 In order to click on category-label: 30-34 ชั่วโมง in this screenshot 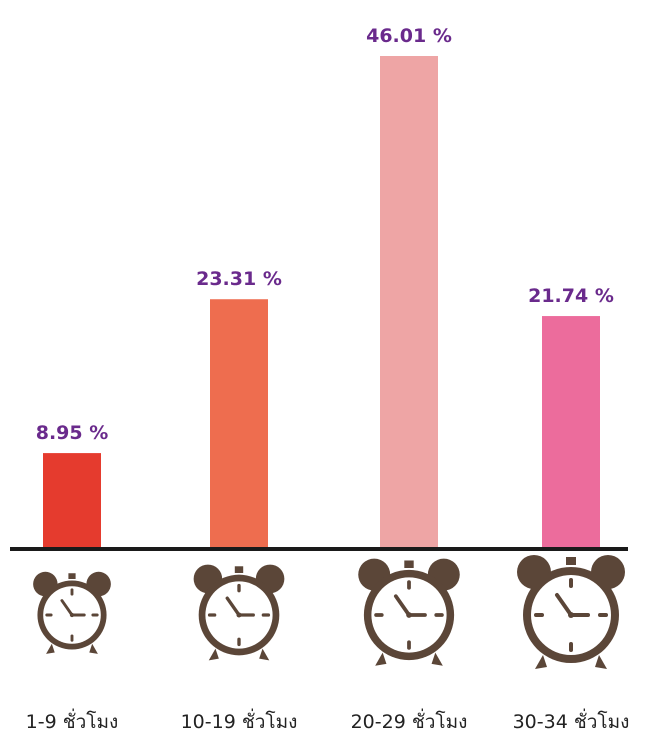, I will do `click(571, 720)`.